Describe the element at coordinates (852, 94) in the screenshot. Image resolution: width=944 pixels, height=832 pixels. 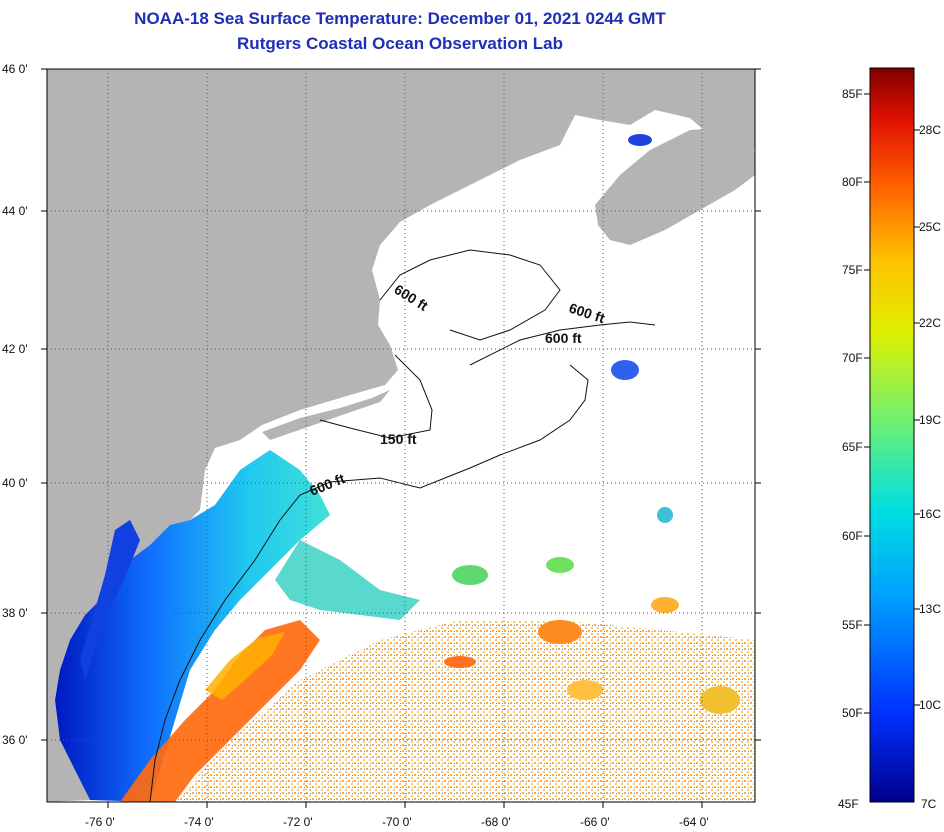
I see `colorbar-f-label: 85F` at that location.